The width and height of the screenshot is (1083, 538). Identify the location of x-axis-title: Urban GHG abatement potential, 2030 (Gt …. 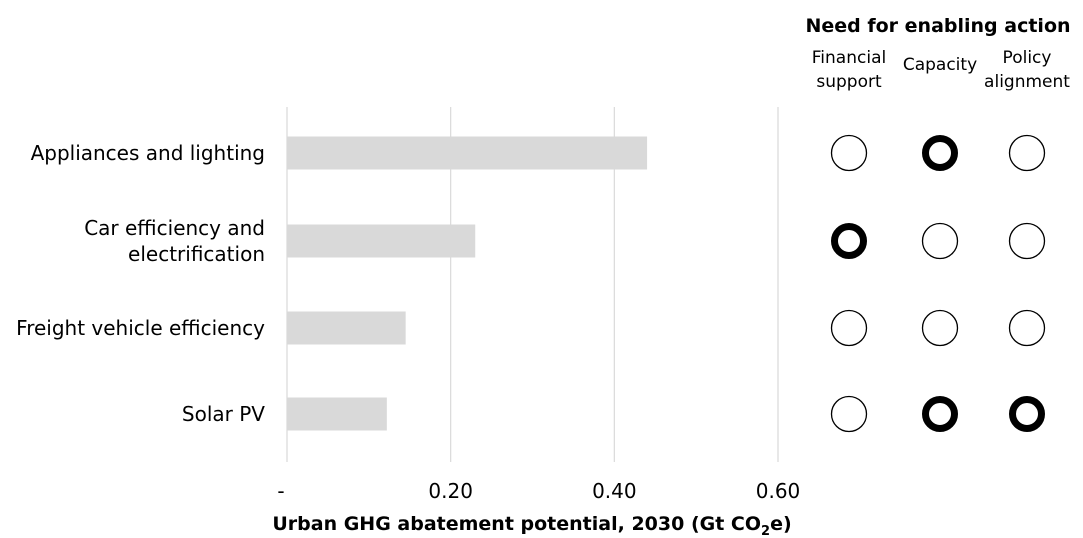
(531, 525).